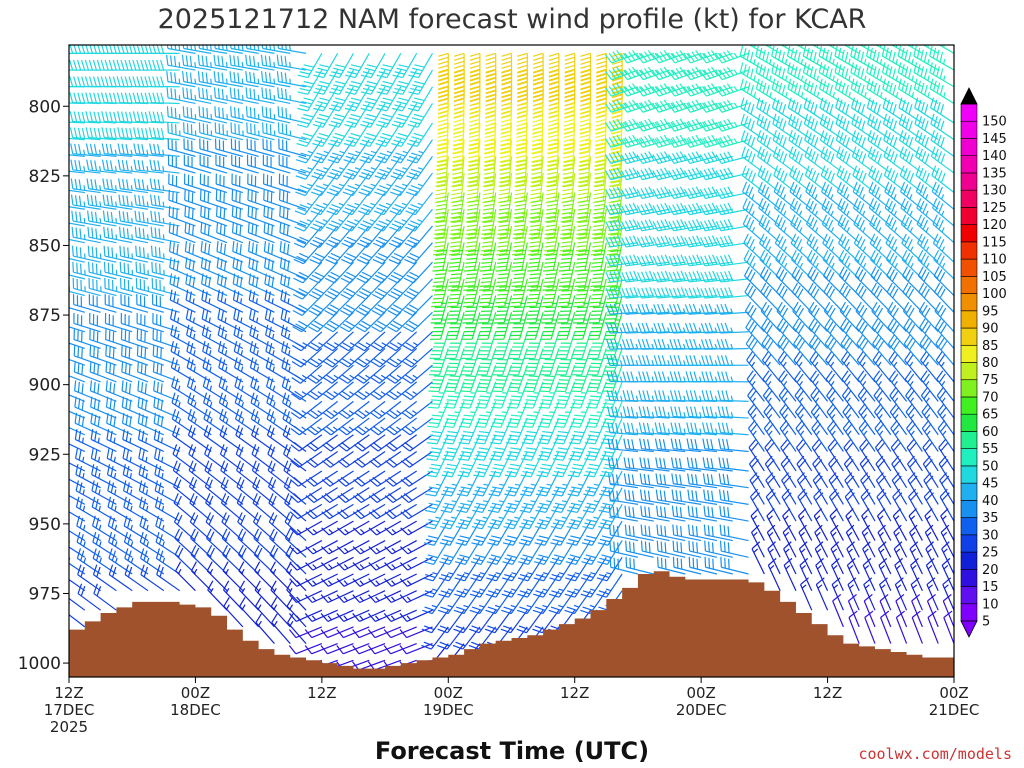 The image size is (1024, 768). What do you see at coordinates (448, 710) in the screenshot?
I see `x-tick-label: 19DEC` at bounding box center [448, 710].